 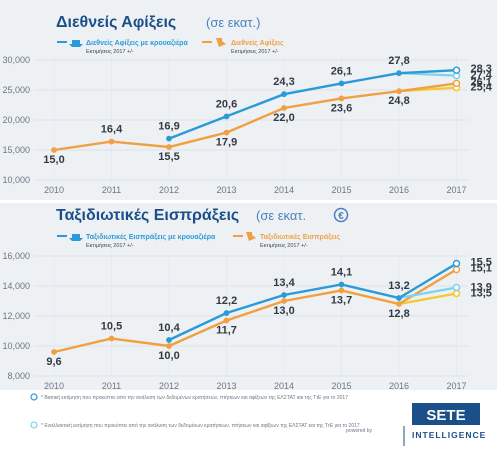 What do you see at coordinates (54, 386) in the screenshot?
I see `receipts-x-tick-label: 2010` at bounding box center [54, 386].